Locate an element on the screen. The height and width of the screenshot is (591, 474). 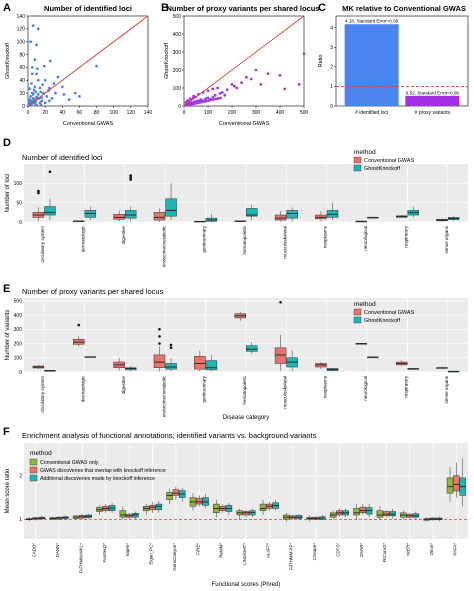
panel-a-identity-line is located at coordinates (88, 61).